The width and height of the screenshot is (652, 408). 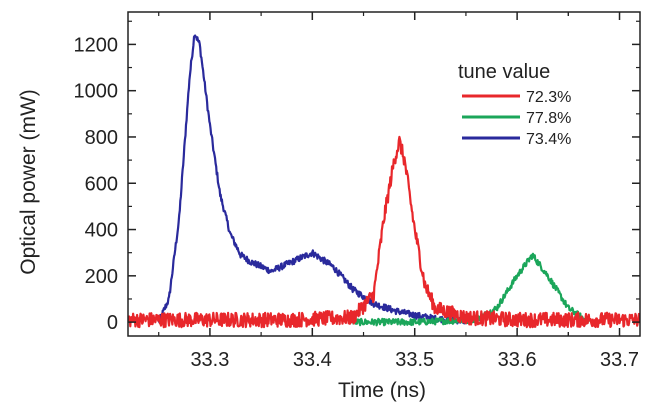 What do you see at coordinates (517, 360) in the screenshot?
I see `x-tick-label: 33.6` at bounding box center [517, 360].